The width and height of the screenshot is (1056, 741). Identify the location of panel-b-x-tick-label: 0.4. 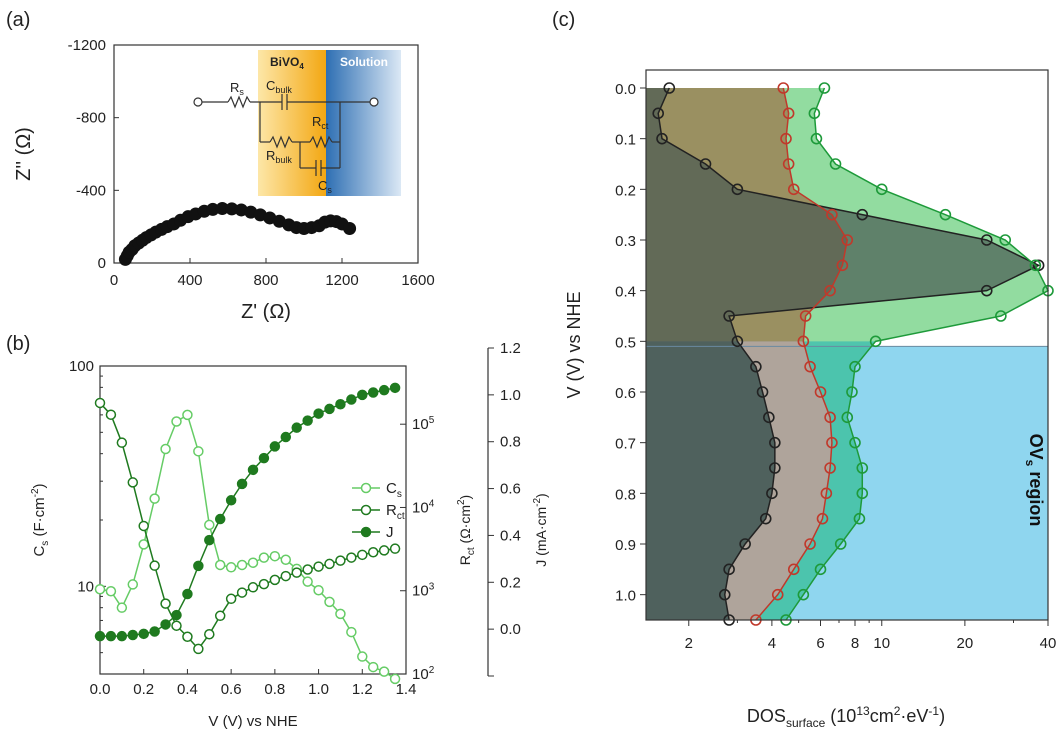
(187, 689).